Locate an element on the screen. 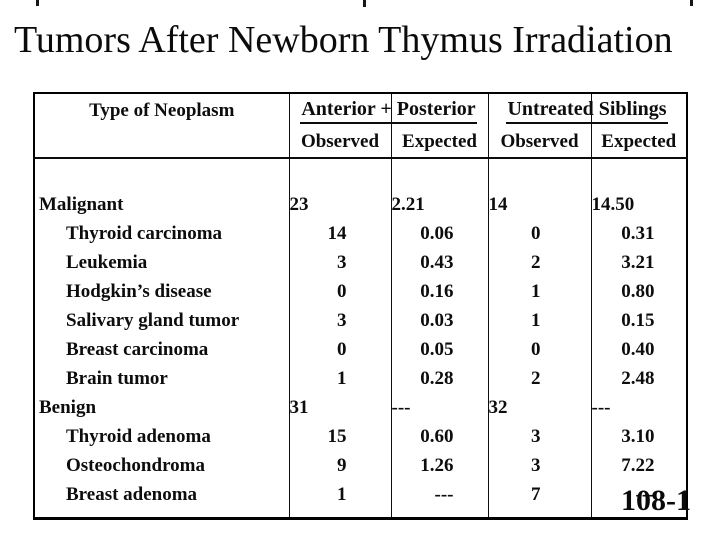  value-cell: 0.31 is located at coordinates (639, 233).